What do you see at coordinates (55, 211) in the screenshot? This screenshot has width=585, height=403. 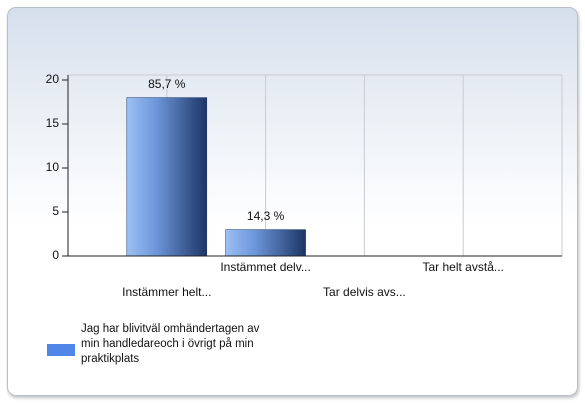 I see `y-tick-label: 5` at bounding box center [55, 211].